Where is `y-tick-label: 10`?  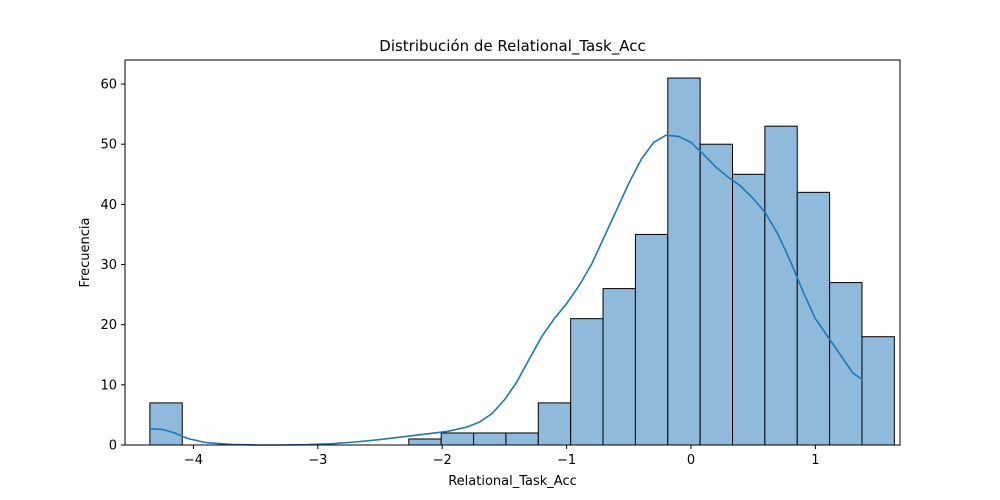 y-tick-label: 10 is located at coordinates (108, 385).